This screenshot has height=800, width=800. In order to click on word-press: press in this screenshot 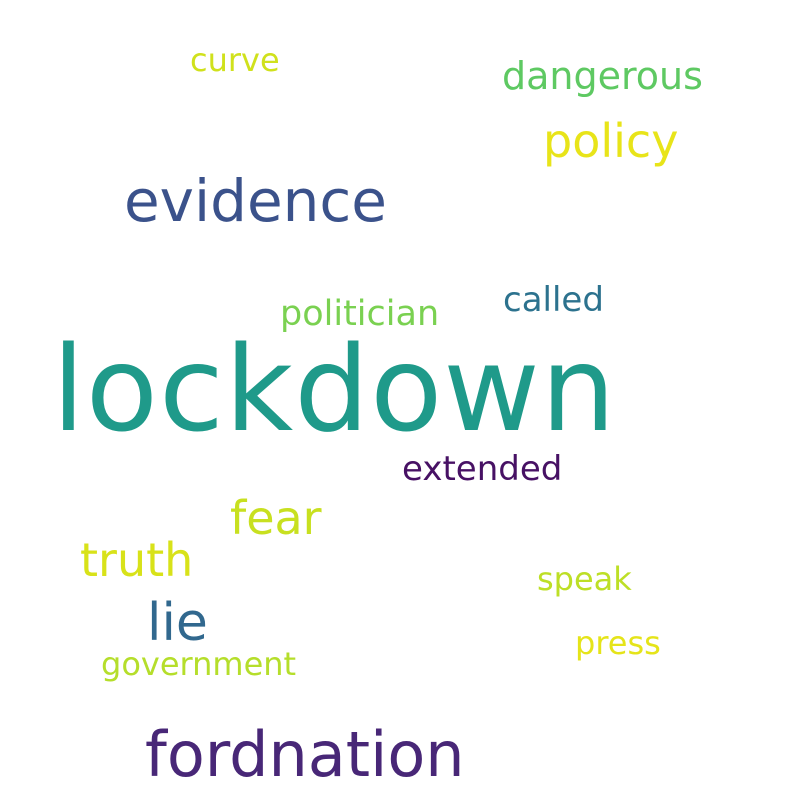, I will do `click(618, 643)`.